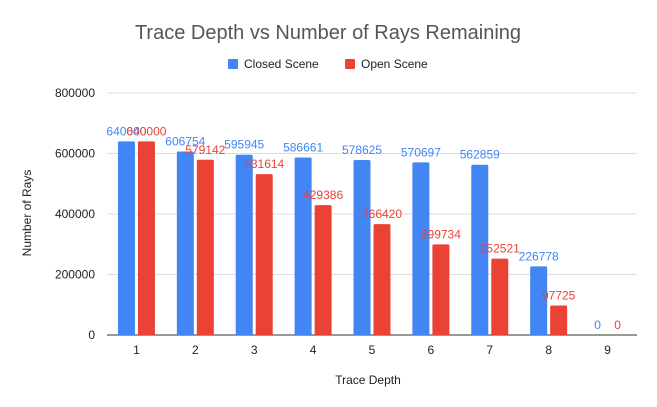 The height and width of the screenshot is (407, 657). I want to click on data-label-closed-scene: 562859, so click(480, 155).